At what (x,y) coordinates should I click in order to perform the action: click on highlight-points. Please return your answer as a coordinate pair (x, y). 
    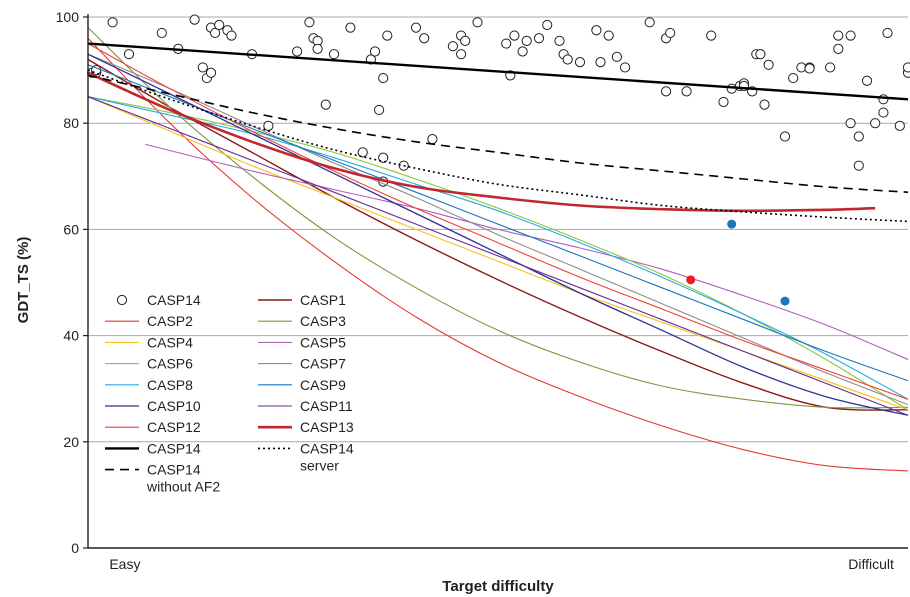
    Looking at the image, I should click on (738, 262).